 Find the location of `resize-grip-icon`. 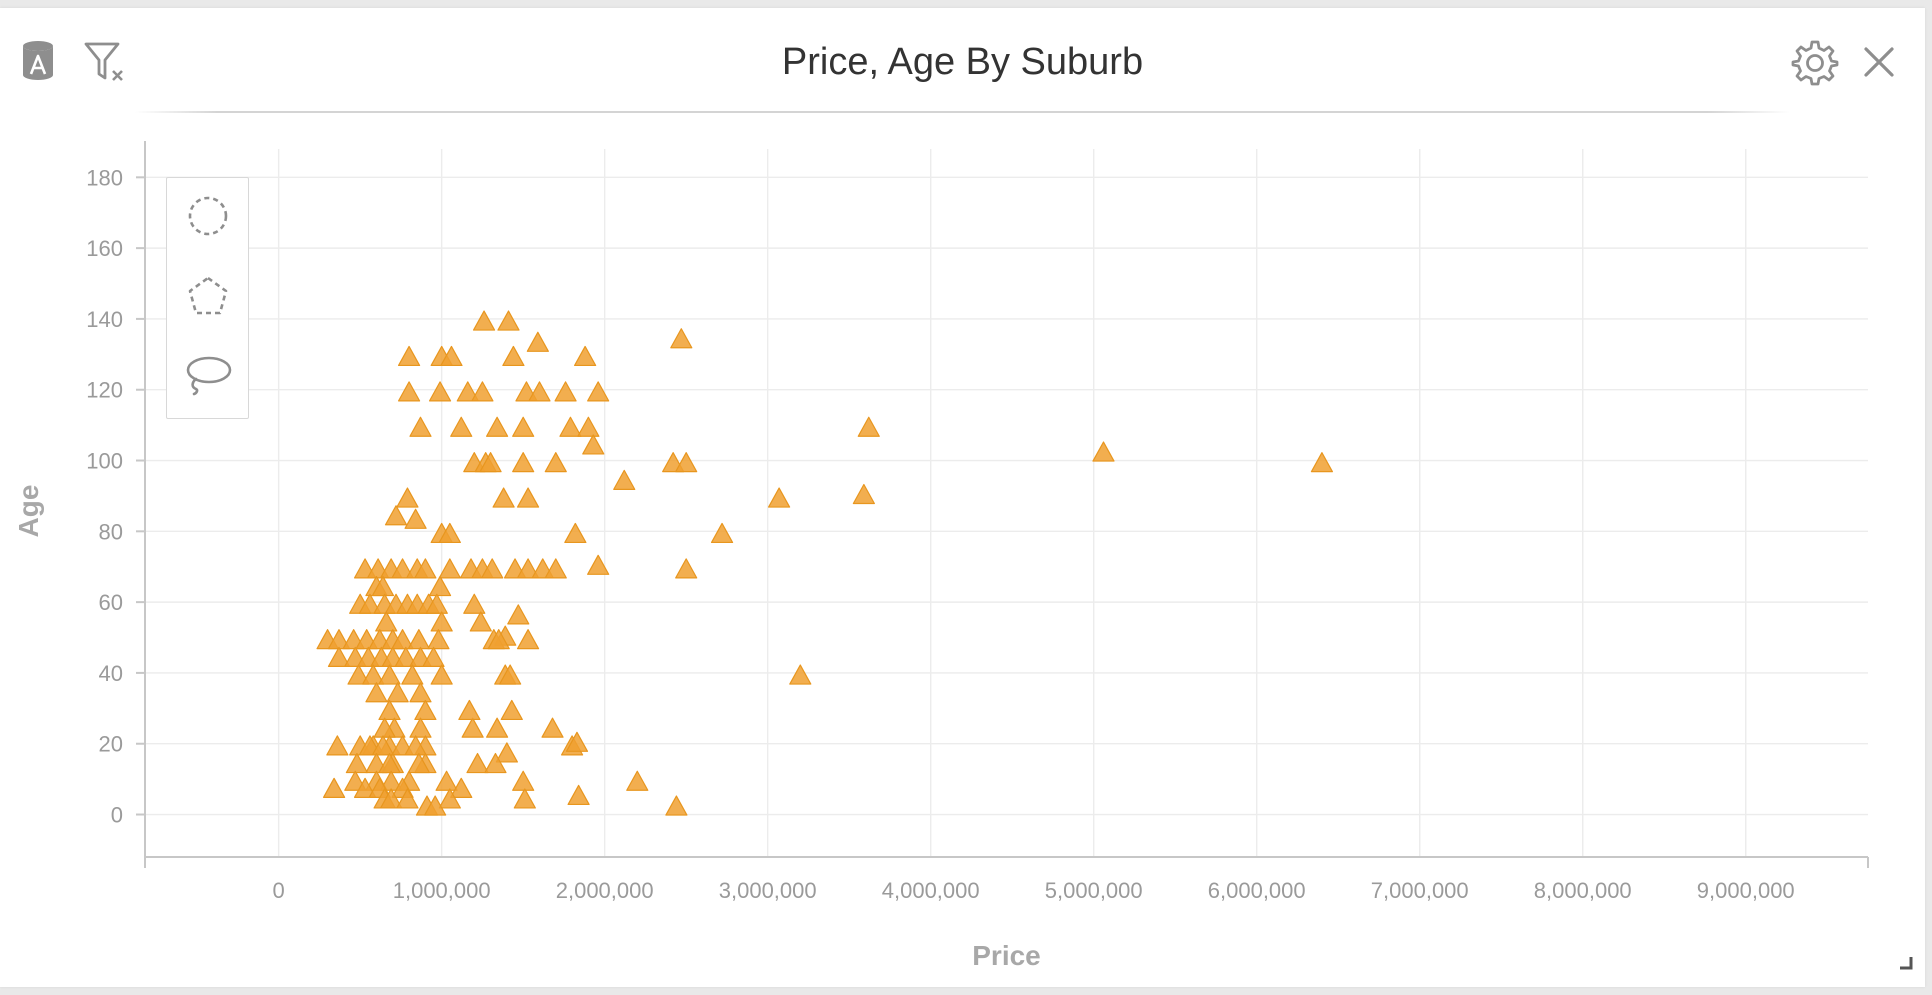

resize-grip-icon is located at coordinates (1906, 965).